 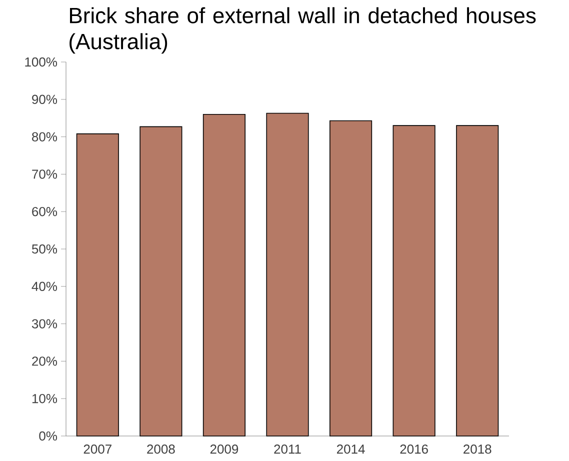 What do you see at coordinates (287, 449) in the screenshot?
I see `x-tick-label: 2011` at bounding box center [287, 449].